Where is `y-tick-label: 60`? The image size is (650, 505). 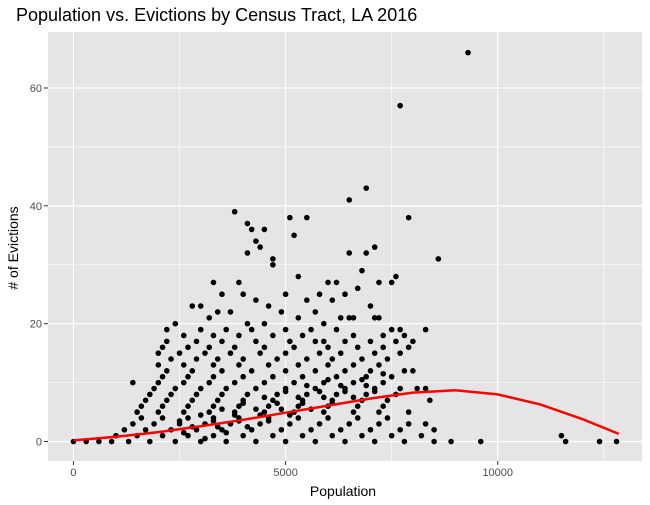
y-tick-label: 60 is located at coordinates (36, 89).